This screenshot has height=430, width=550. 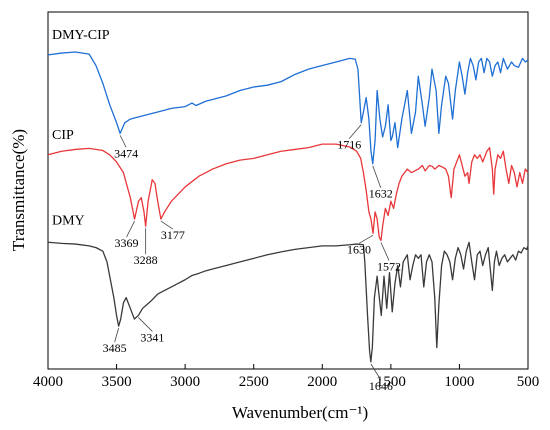 What do you see at coordinates (117, 382) in the screenshot?
I see `x-tick-label: 3500` at bounding box center [117, 382].